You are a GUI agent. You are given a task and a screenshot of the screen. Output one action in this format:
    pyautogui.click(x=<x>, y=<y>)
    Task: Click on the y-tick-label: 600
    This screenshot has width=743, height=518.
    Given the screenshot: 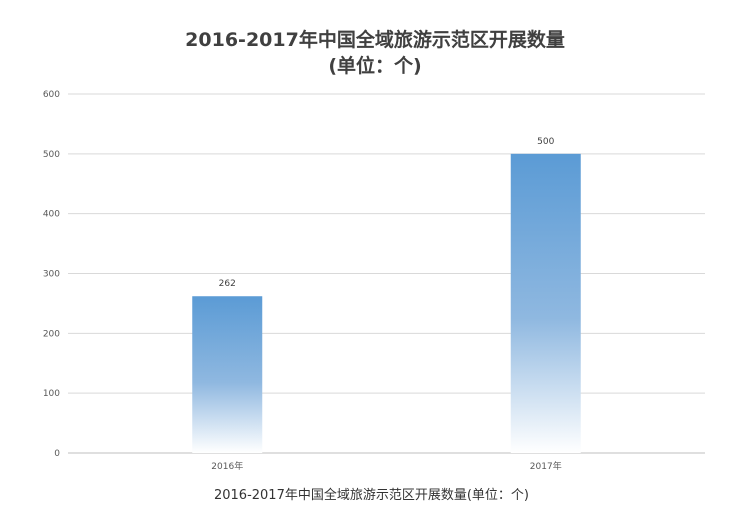 What is the action you would take?
    pyautogui.click(x=51, y=95)
    